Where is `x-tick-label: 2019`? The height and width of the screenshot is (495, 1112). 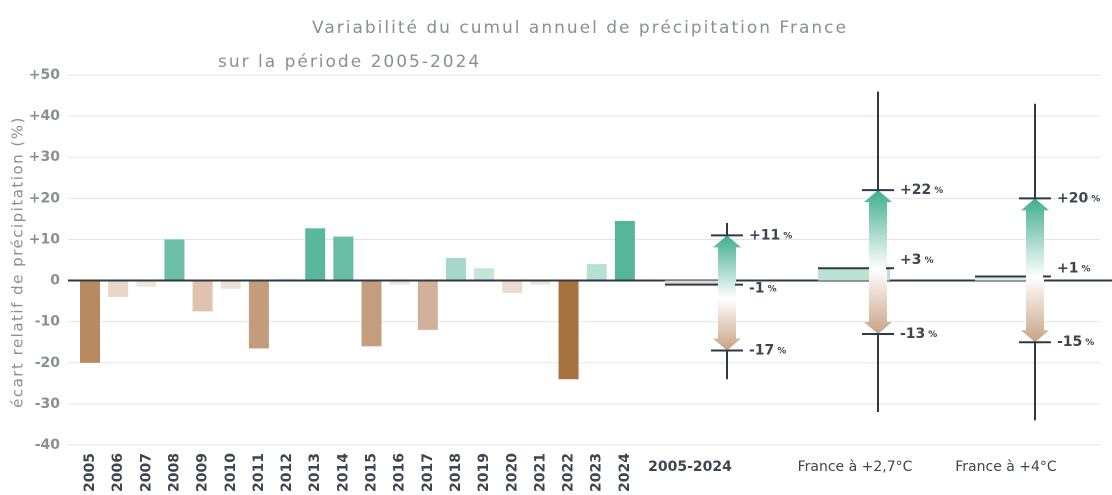
x-tick-label: 2019 is located at coordinates (484, 472).